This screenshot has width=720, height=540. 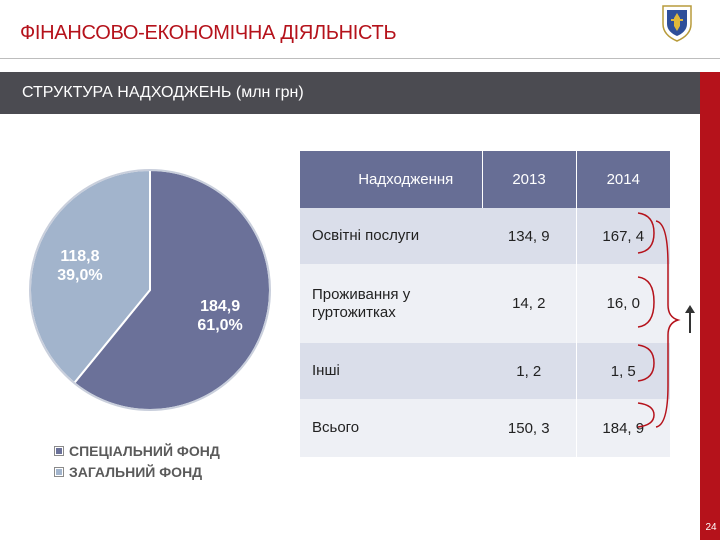 I want to click on legend-item-special-fund: СПЕЦІАЛЬНИЙ ФОНД, so click(x=137, y=450).